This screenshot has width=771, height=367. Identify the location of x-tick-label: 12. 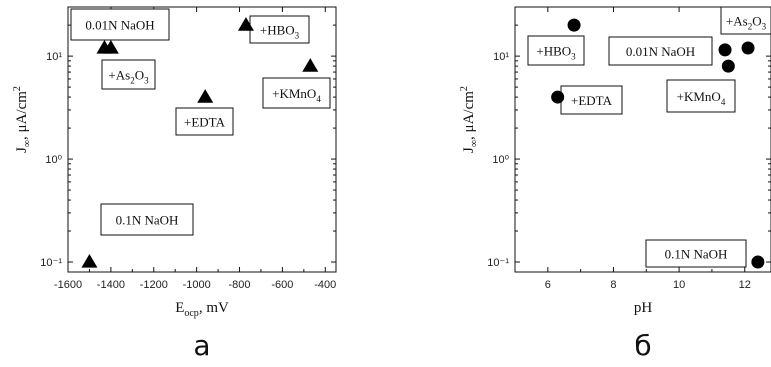
(745, 285).